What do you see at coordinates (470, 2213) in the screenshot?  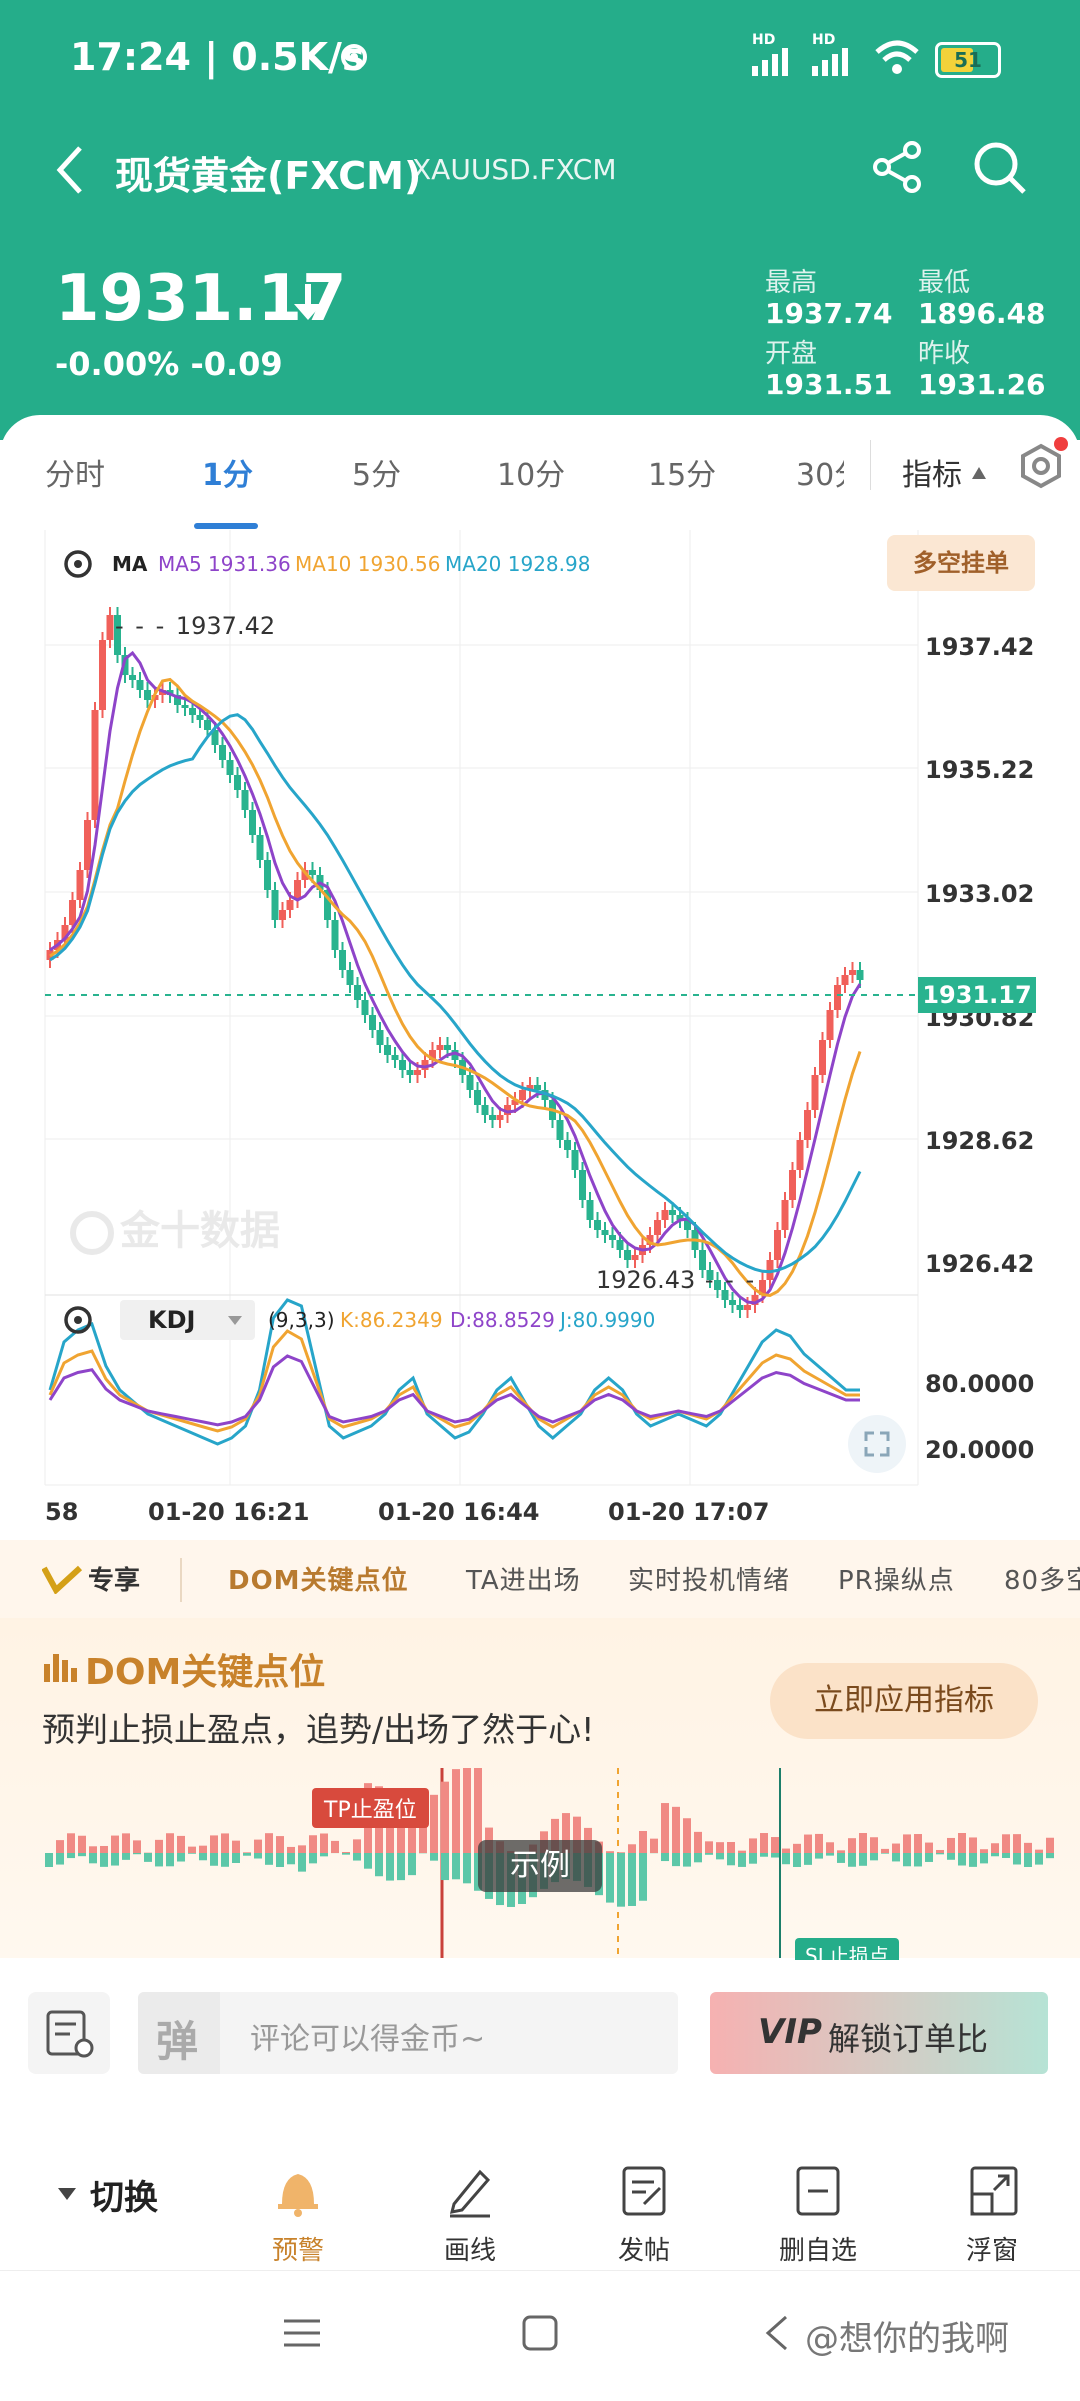 I see `draw-line-tool: 画线` at bounding box center [470, 2213].